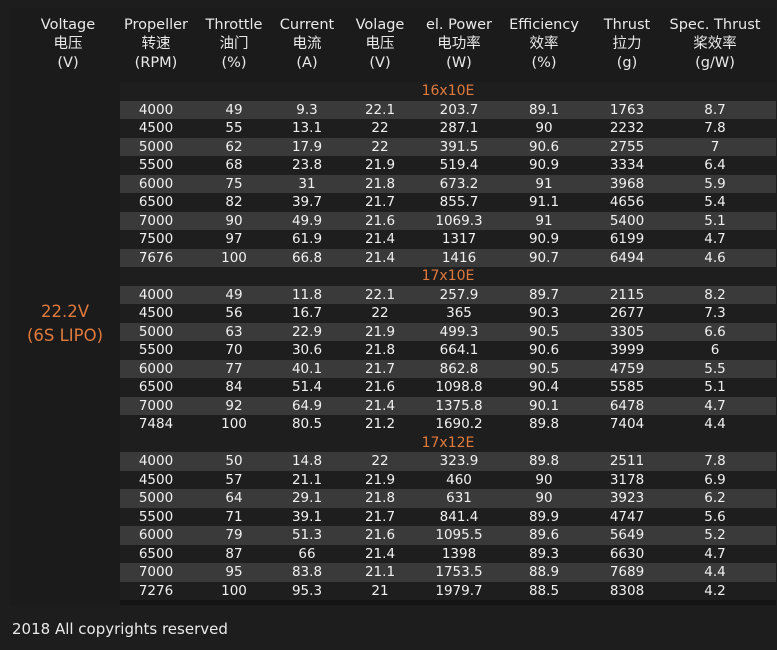  I want to click on header-cn: 电流, so click(307, 44).